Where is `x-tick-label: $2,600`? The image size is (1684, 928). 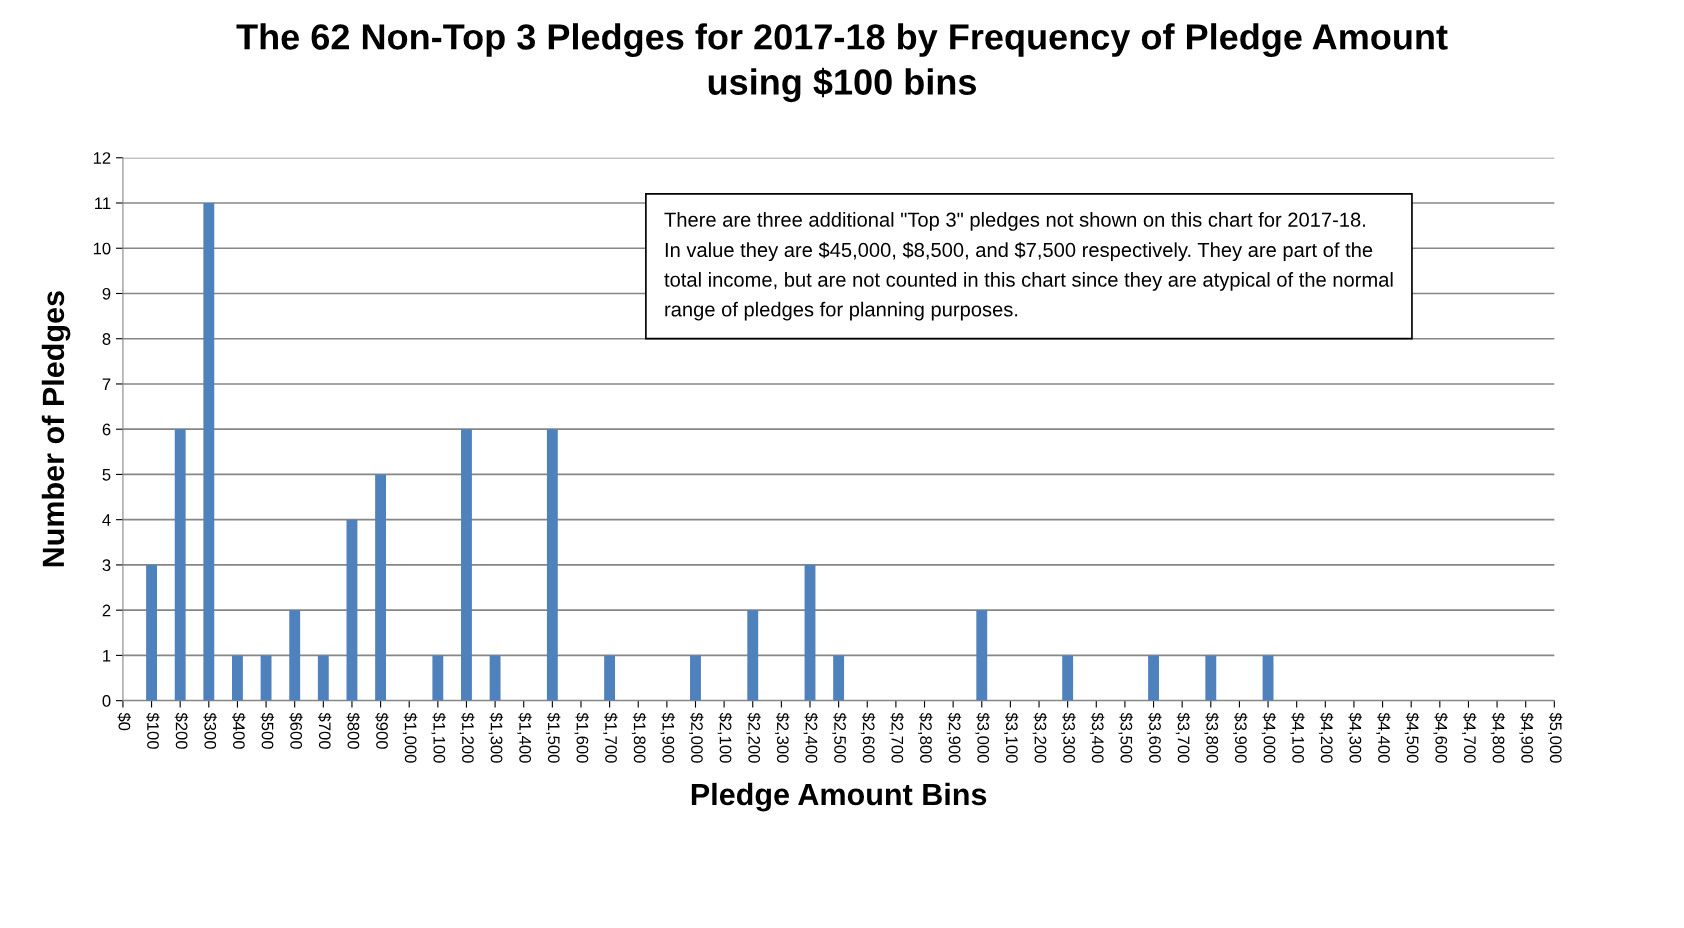
x-tick-label: $2,600 is located at coordinates (868, 737).